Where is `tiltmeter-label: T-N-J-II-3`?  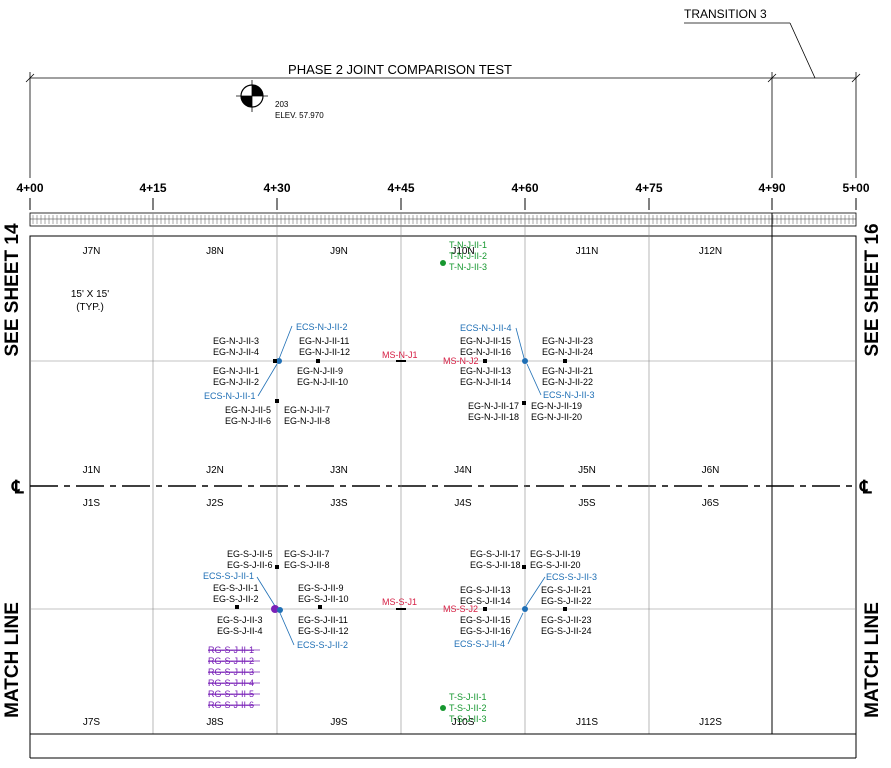 tiltmeter-label: T-N-J-II-3 is located at coordinates (468, 267).